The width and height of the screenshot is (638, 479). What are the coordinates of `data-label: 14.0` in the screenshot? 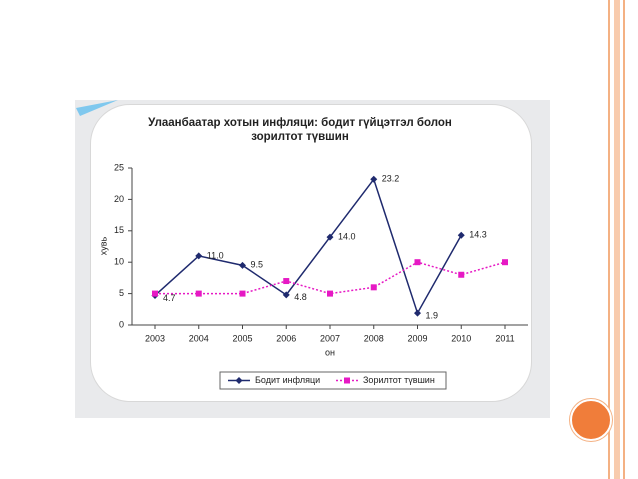 It's located at (347, 236).